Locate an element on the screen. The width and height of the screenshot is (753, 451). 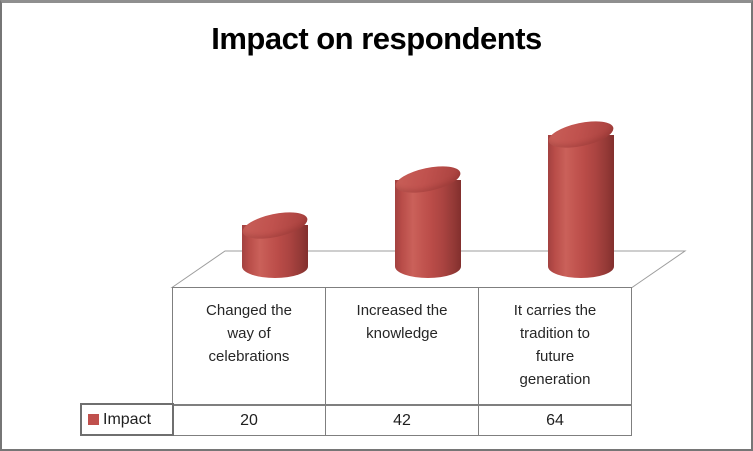
category-label-2: Increased the knowledge is located at coordinates (401, 346).